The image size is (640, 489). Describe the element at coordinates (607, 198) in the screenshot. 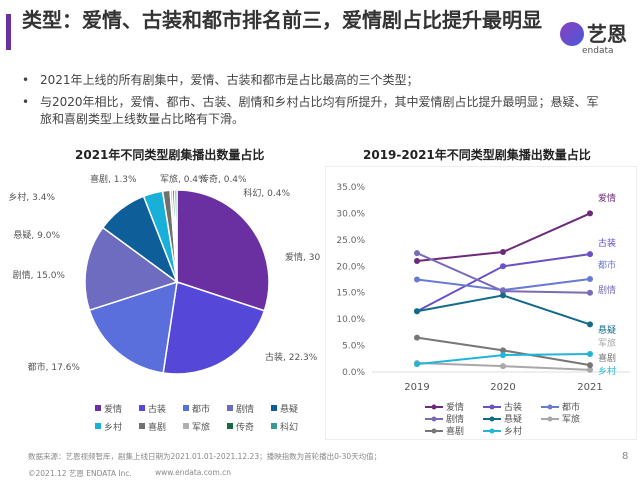

I see `series-end-label: 爱情` at that location.